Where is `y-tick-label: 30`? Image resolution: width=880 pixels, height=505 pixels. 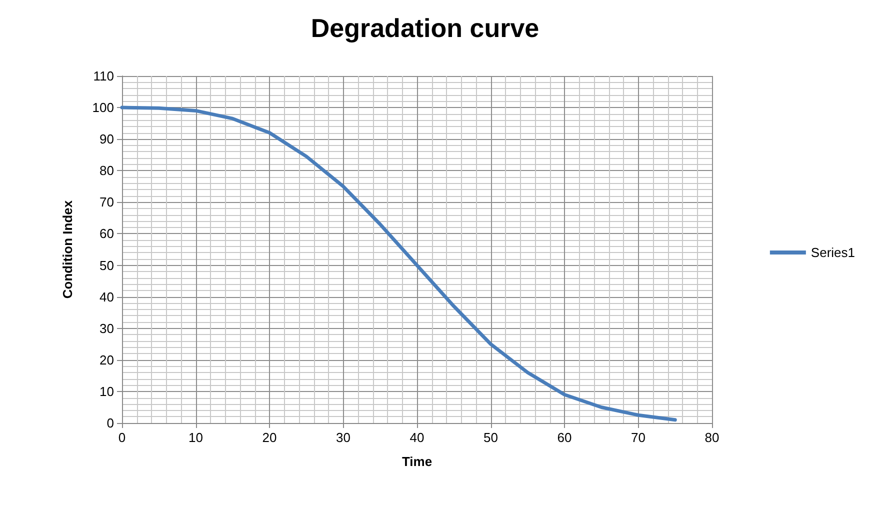
y-tick-label: 30 is located at coordinates (107, 328).